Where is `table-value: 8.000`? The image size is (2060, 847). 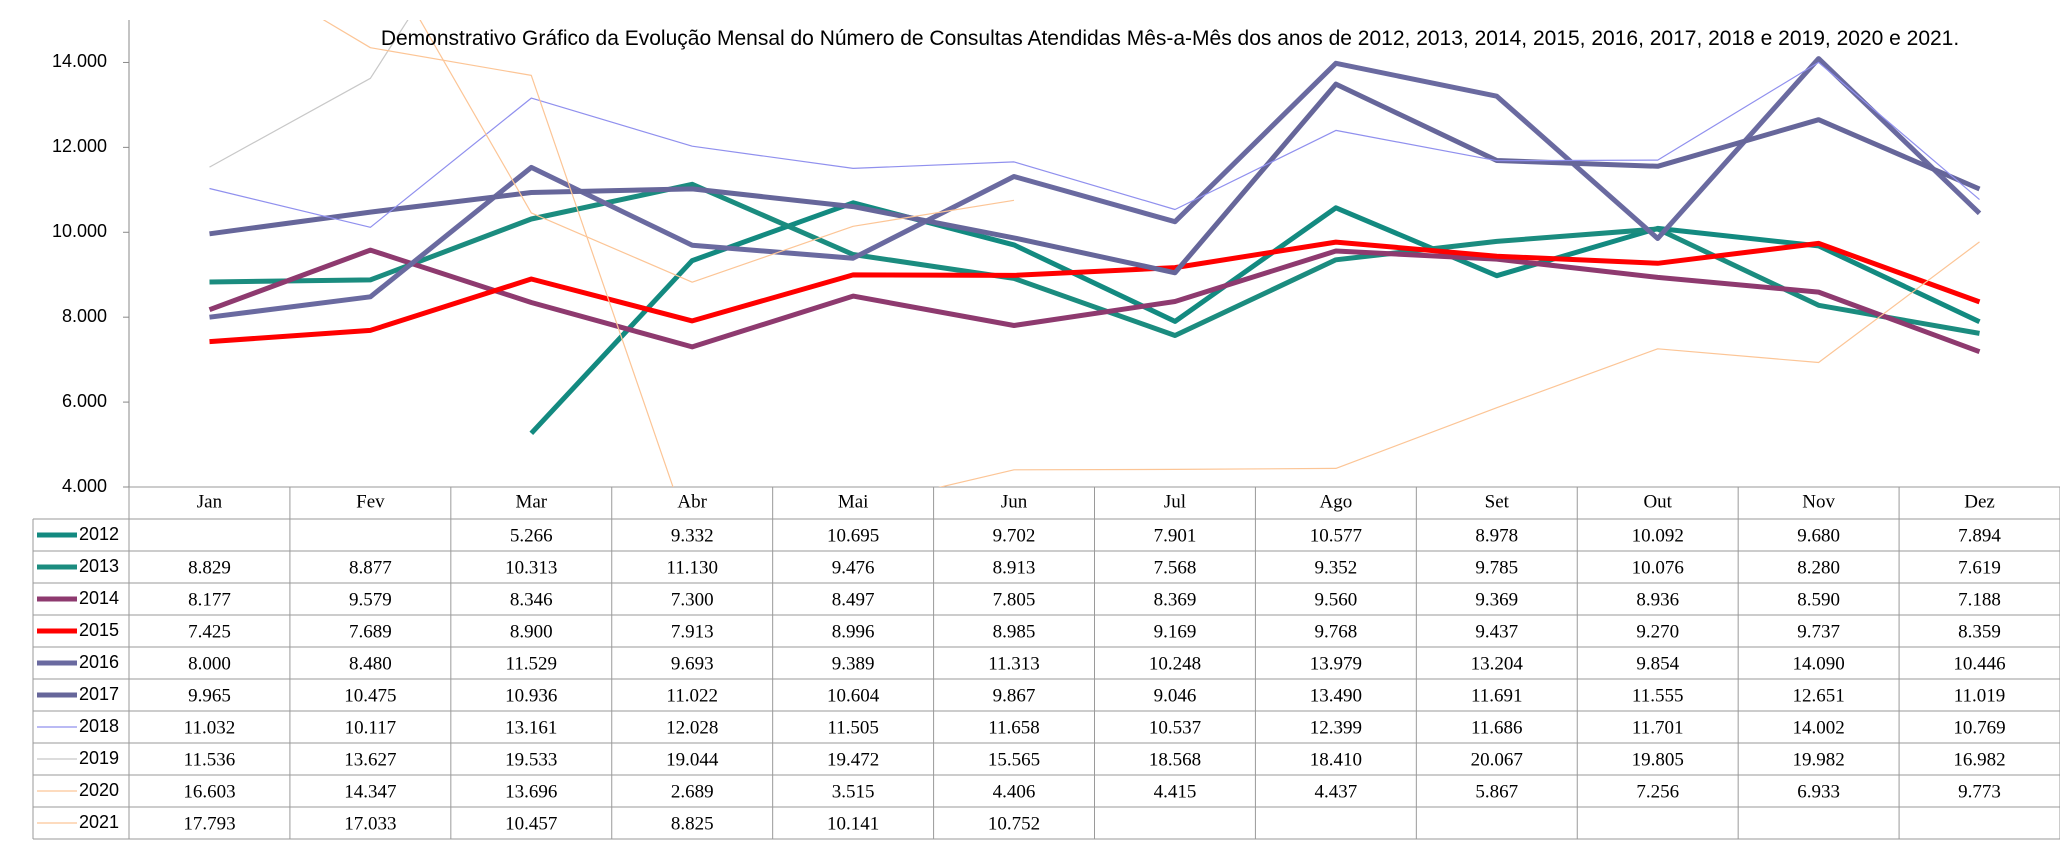 table-value: 8.000 is located at coordinates (209, 663).